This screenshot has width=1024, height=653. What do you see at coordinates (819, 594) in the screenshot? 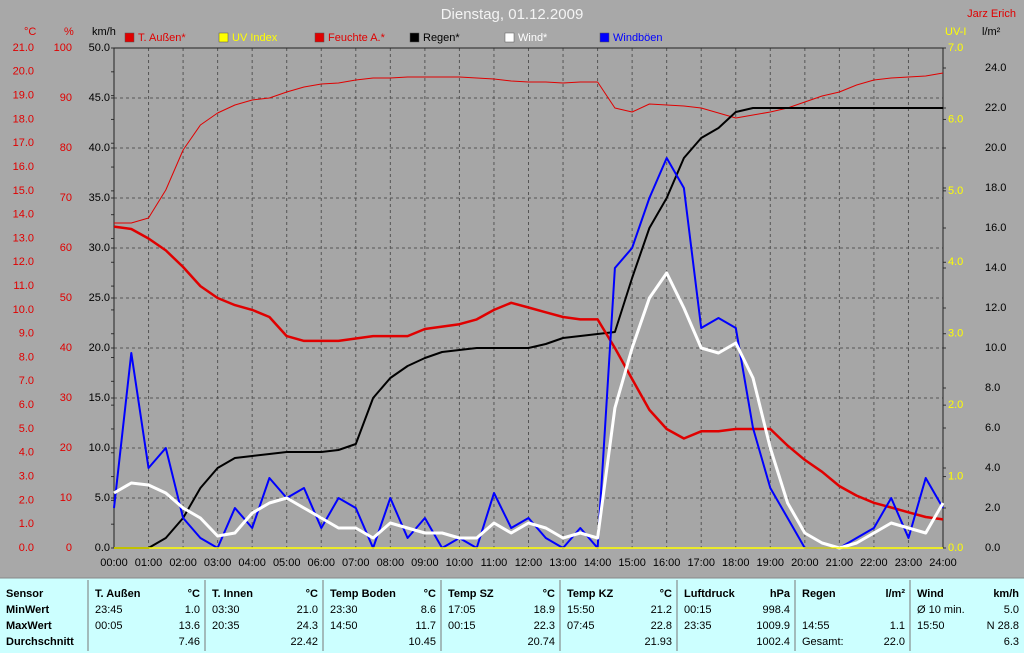
I see `column-name: Regen` at bounding box center [819, 594].